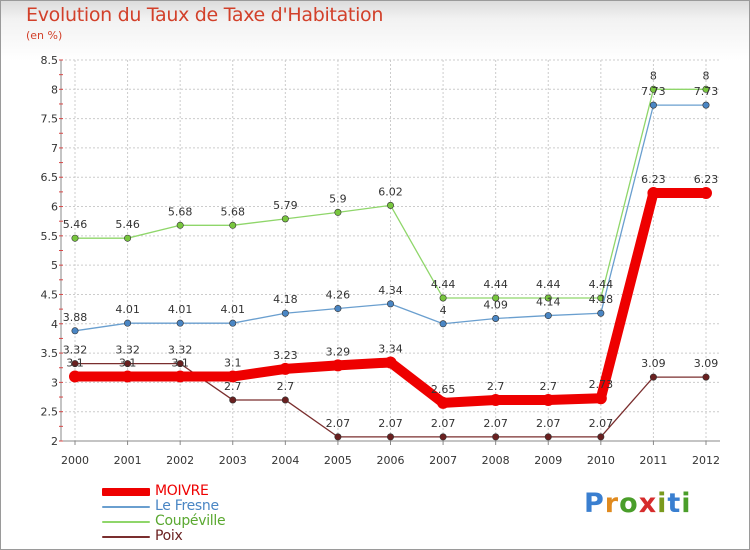 Image resolution: width=750 pixels, height=550 pixels. What do you see at coordinates (233, 386) in the screenshot?
I see `data-label-poix: 2.7` at bounding box center [233, 386].